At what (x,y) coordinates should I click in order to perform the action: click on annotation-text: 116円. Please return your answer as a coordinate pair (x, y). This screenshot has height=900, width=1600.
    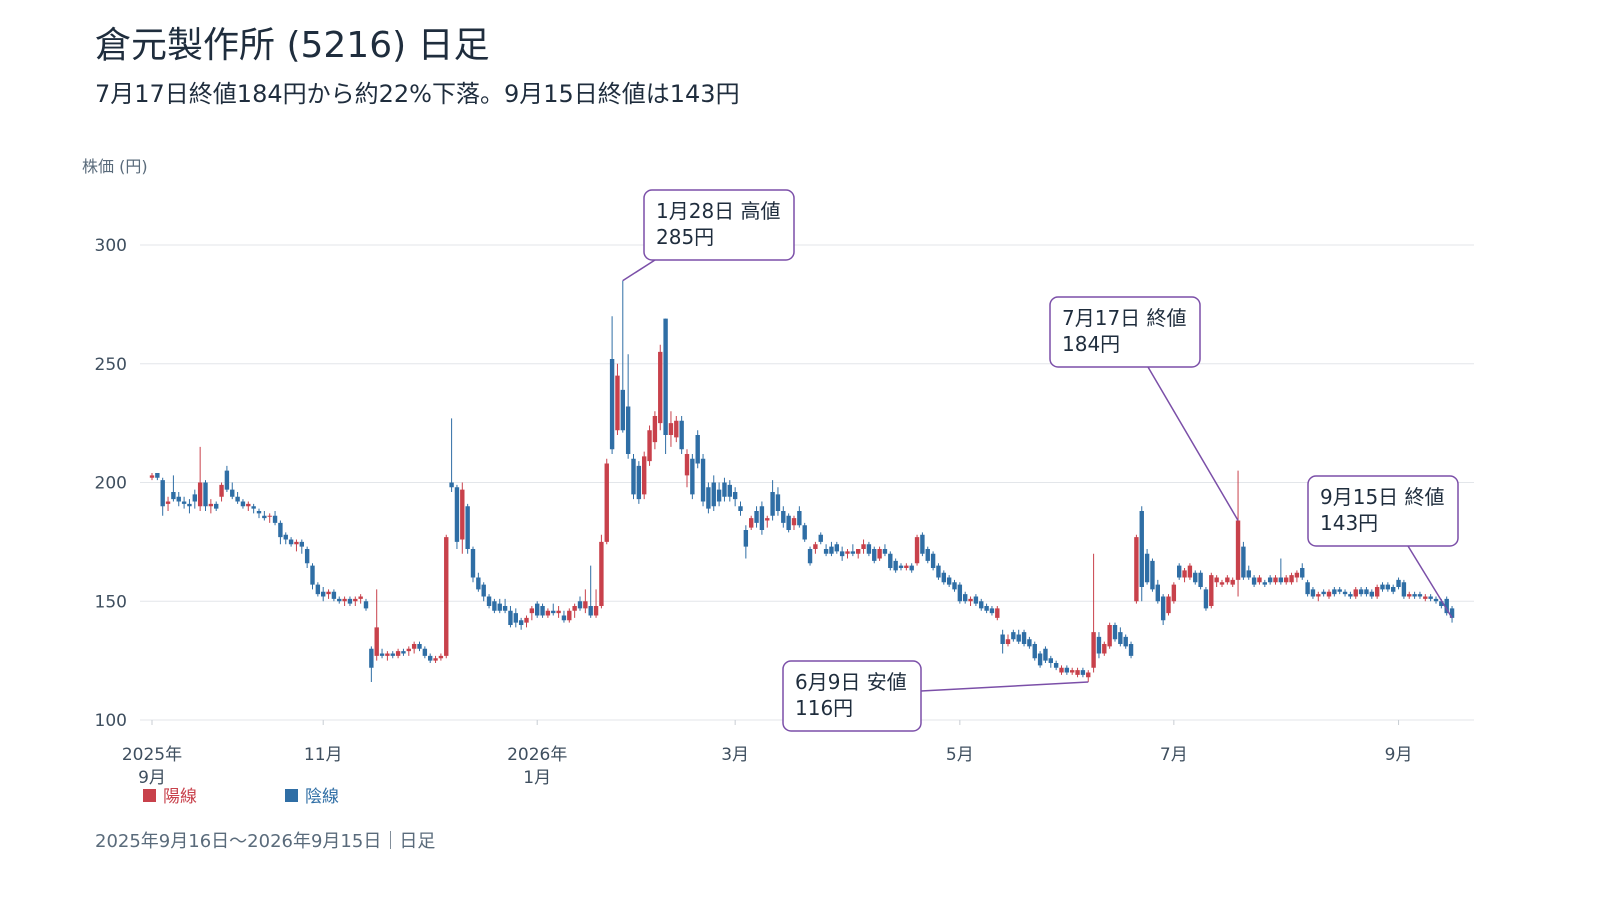
    Looking at the image, I should click on (824, 708).